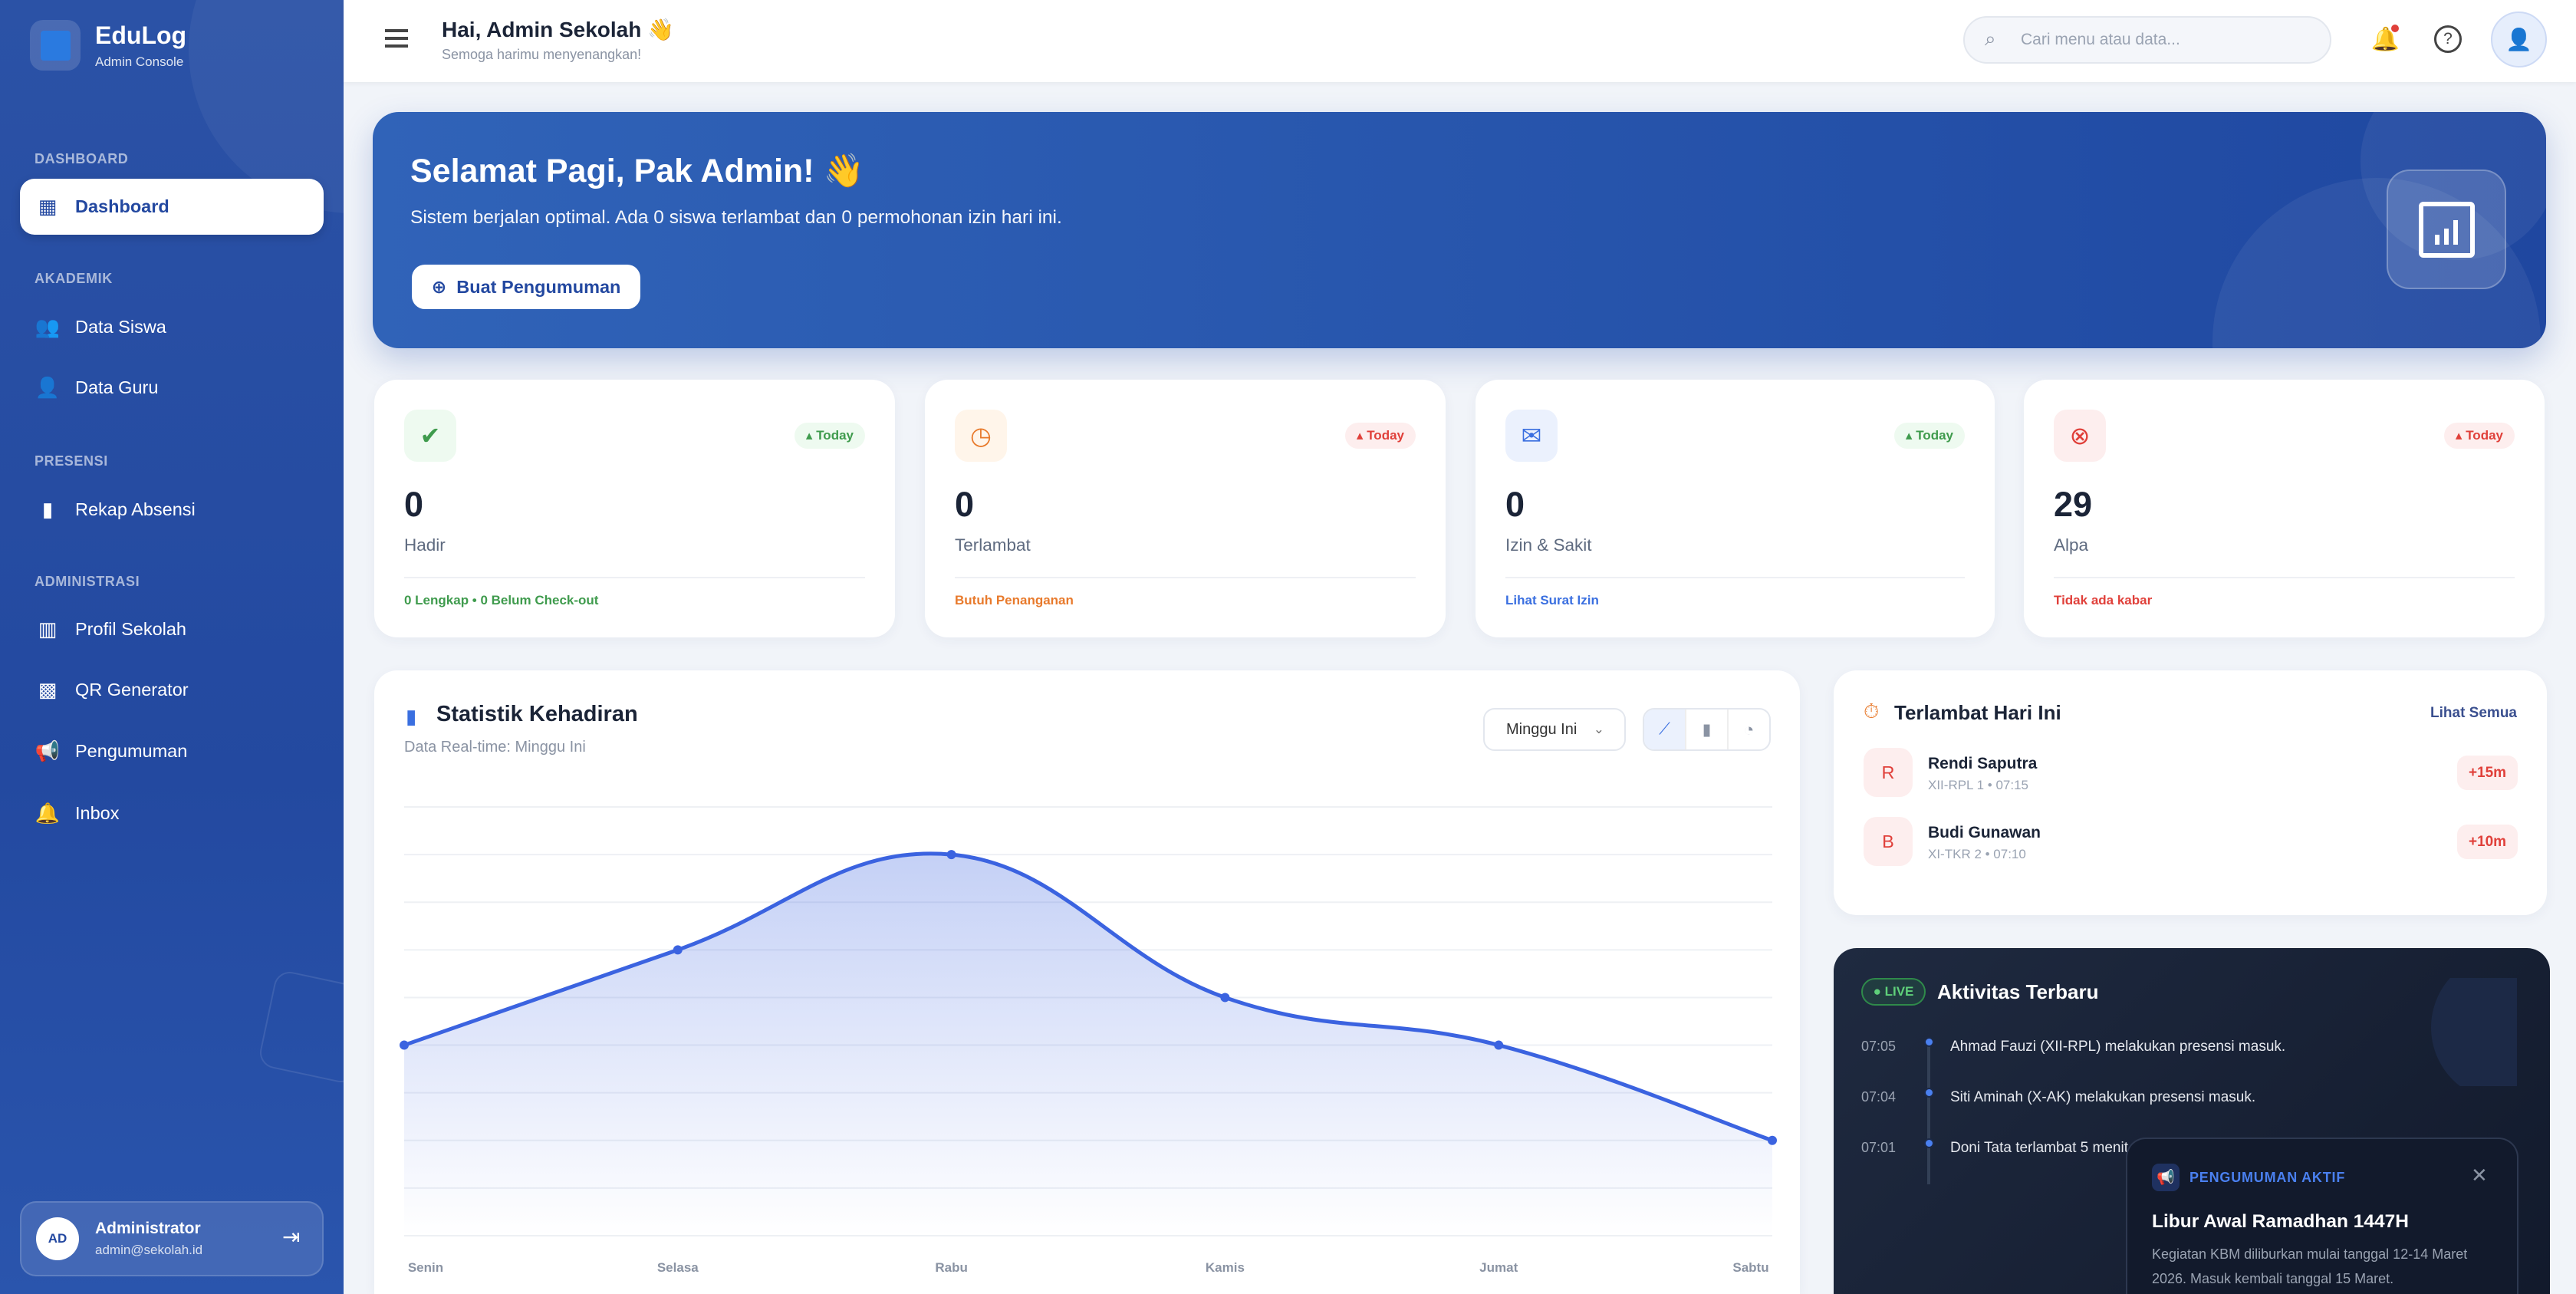 The image size is (2576, 1294). I want to click on sidebar-item-label: Data Guru, so click(117, 387).